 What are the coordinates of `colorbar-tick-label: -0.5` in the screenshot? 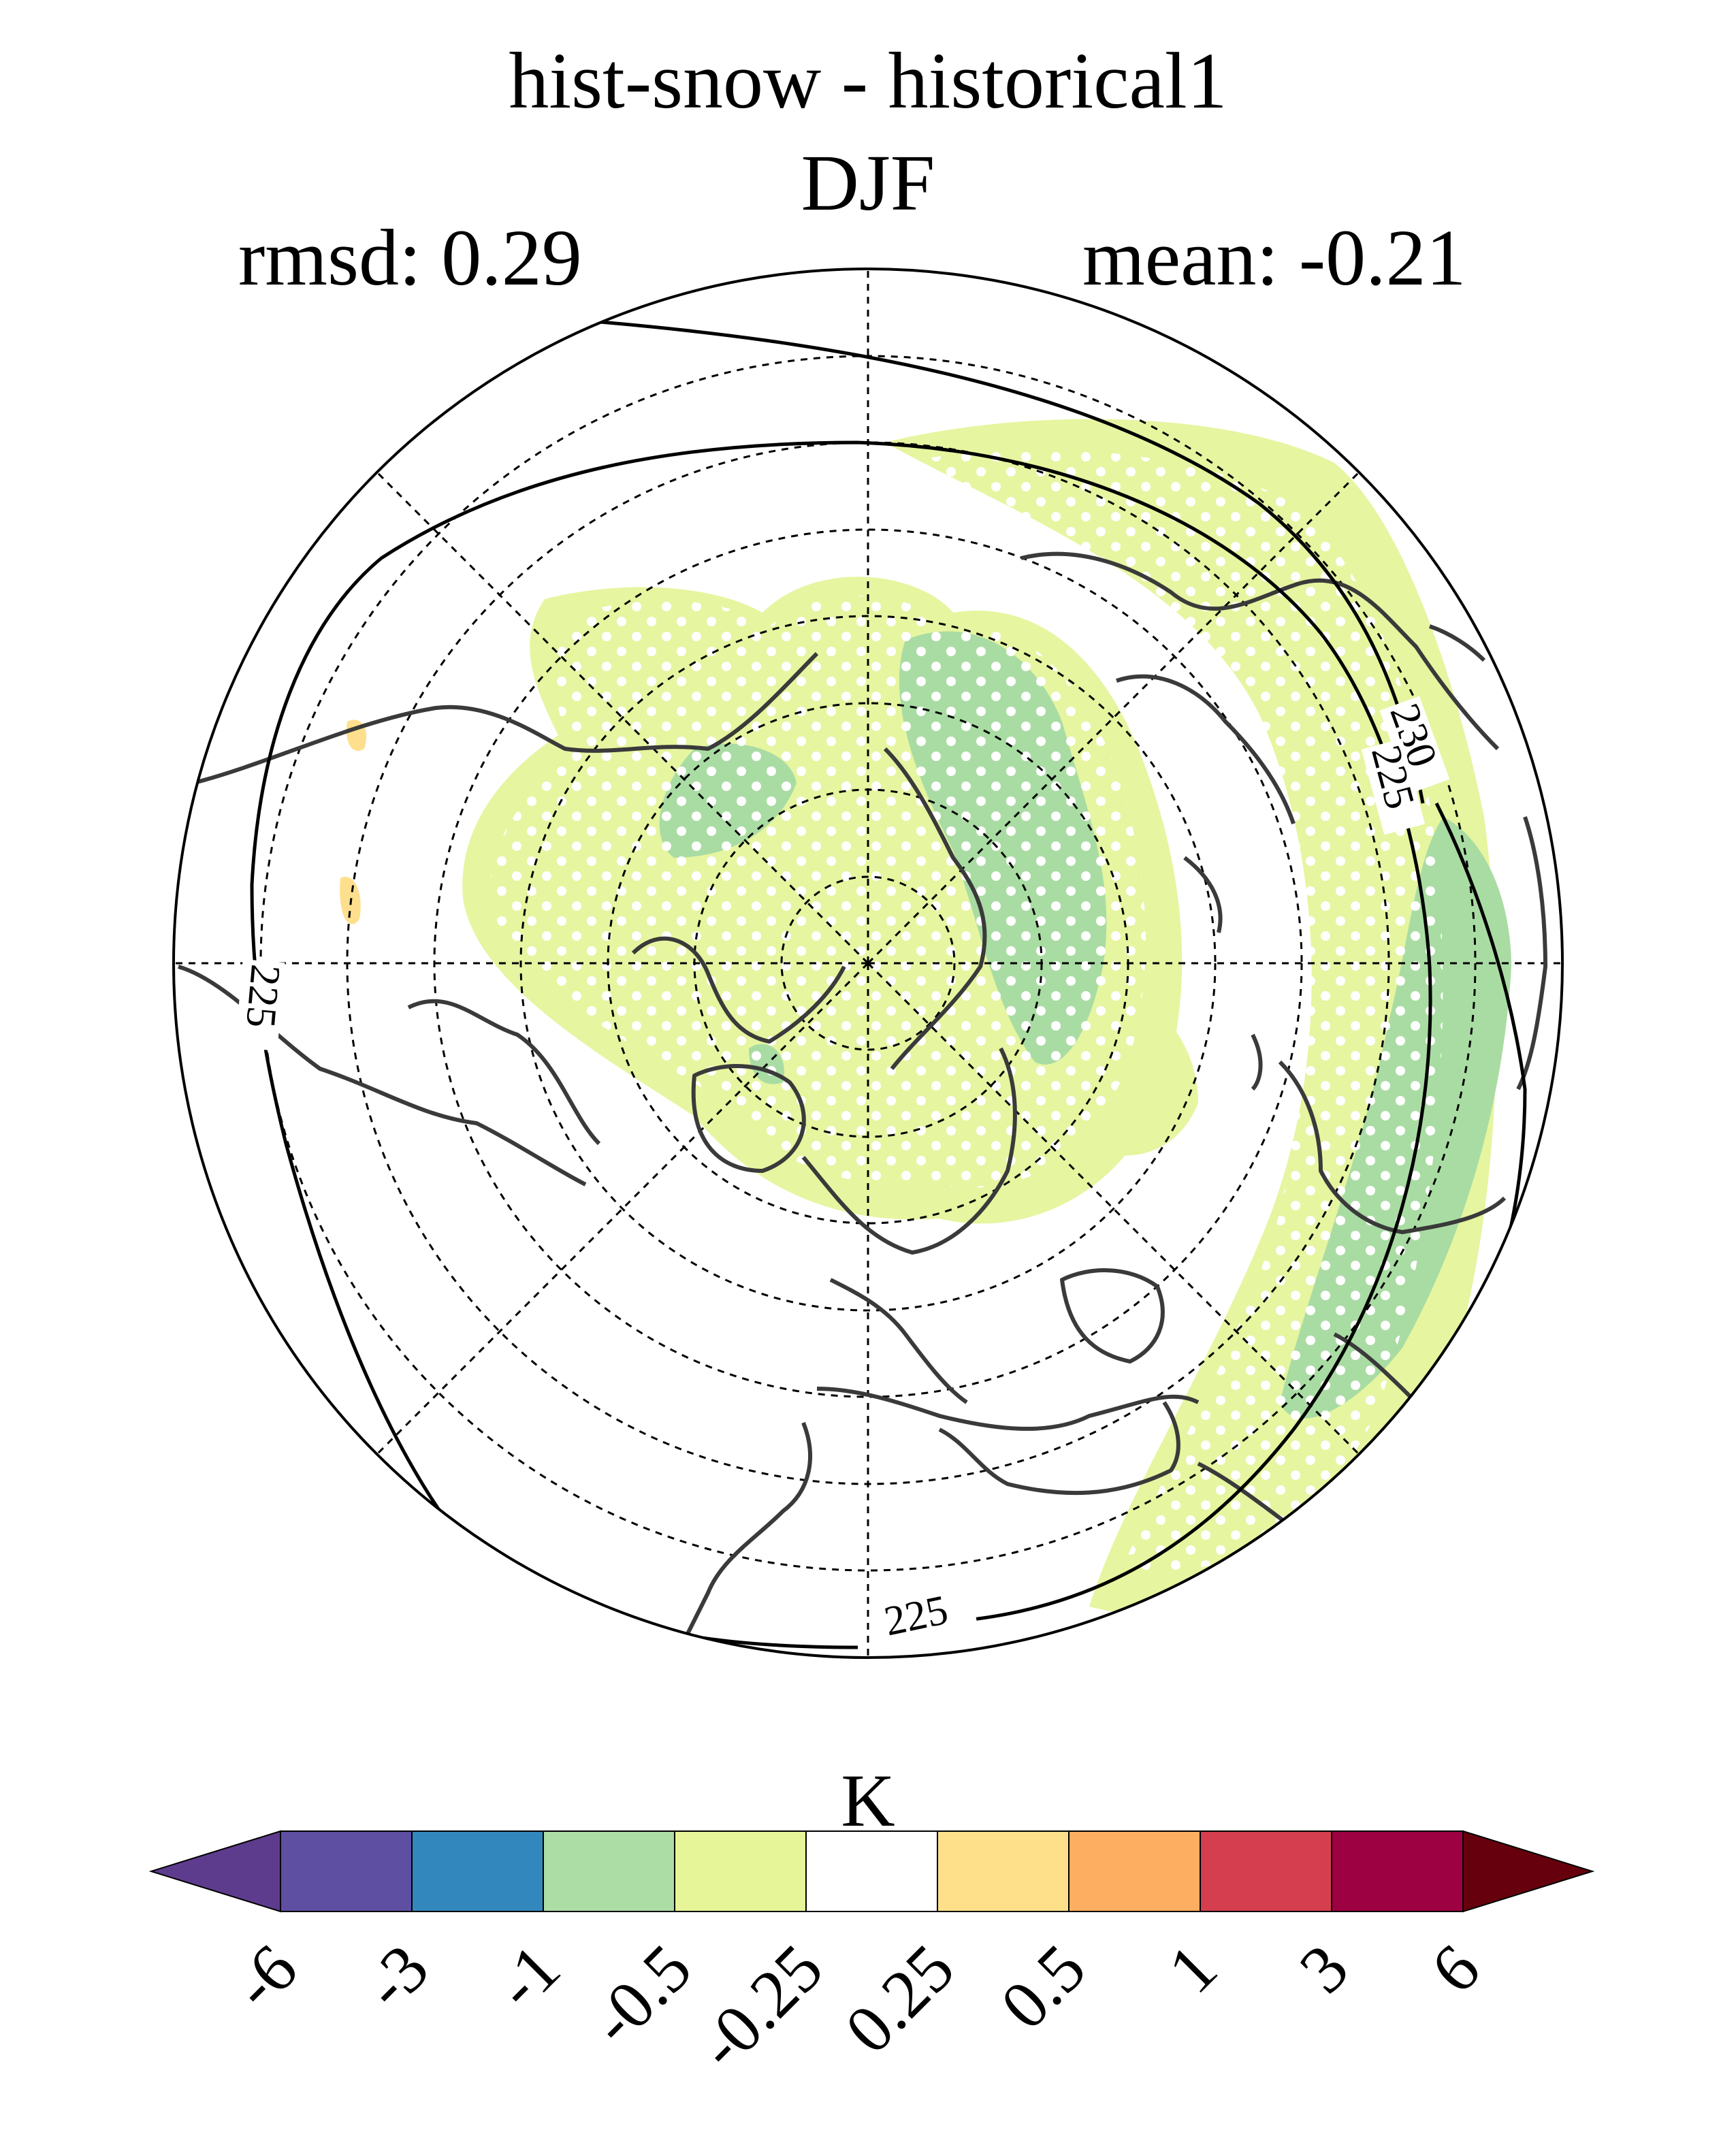 It's located at (640, 1994).